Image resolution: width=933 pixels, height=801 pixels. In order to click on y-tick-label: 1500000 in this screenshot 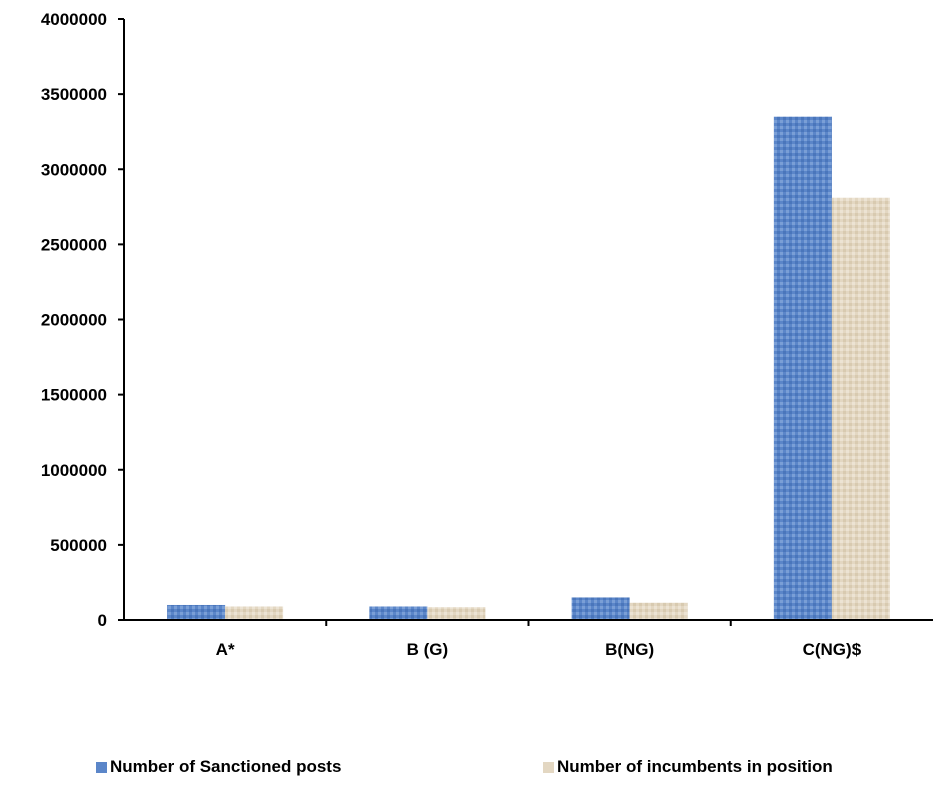, I will do `click(74, 395)`.